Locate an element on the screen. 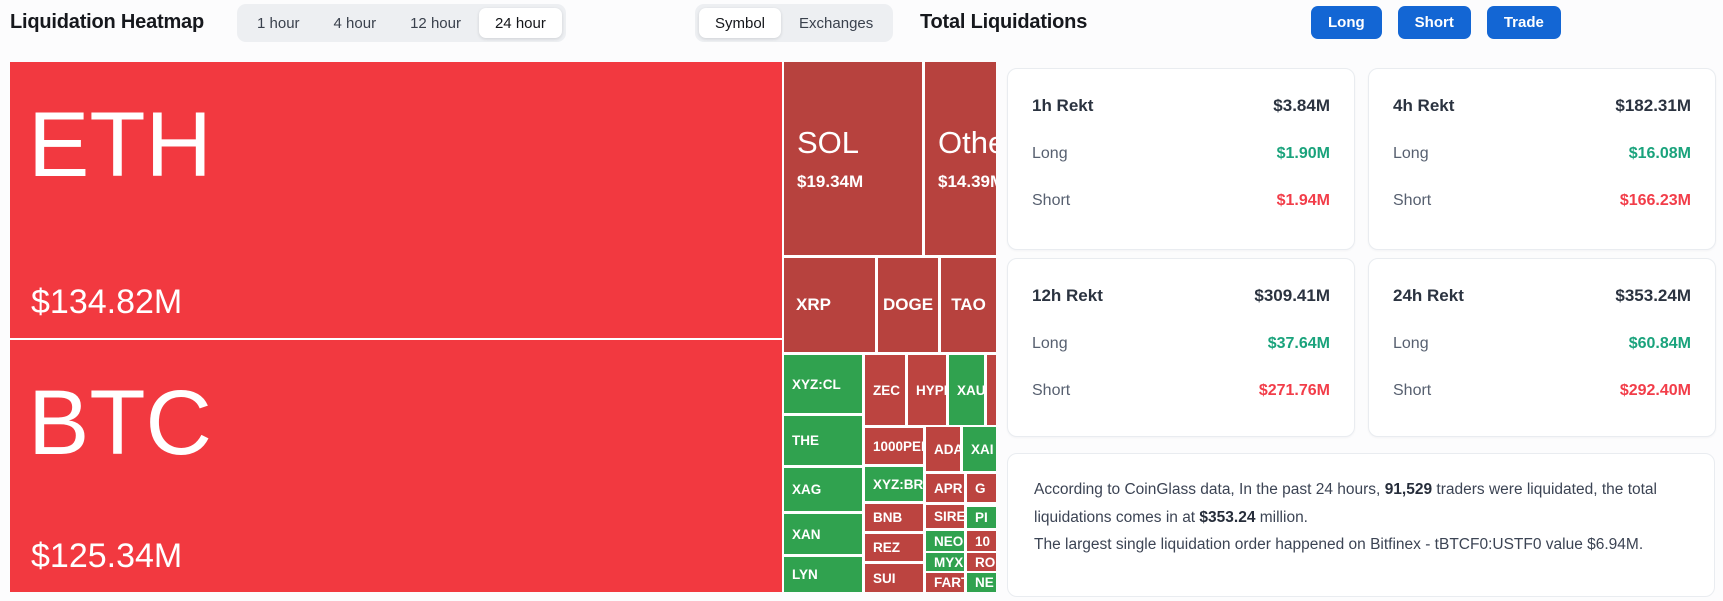 Image resolution: width=1723 pixels, height=601 pixels. card-total-value: $3.84M is located at coordinates (1301, 105).